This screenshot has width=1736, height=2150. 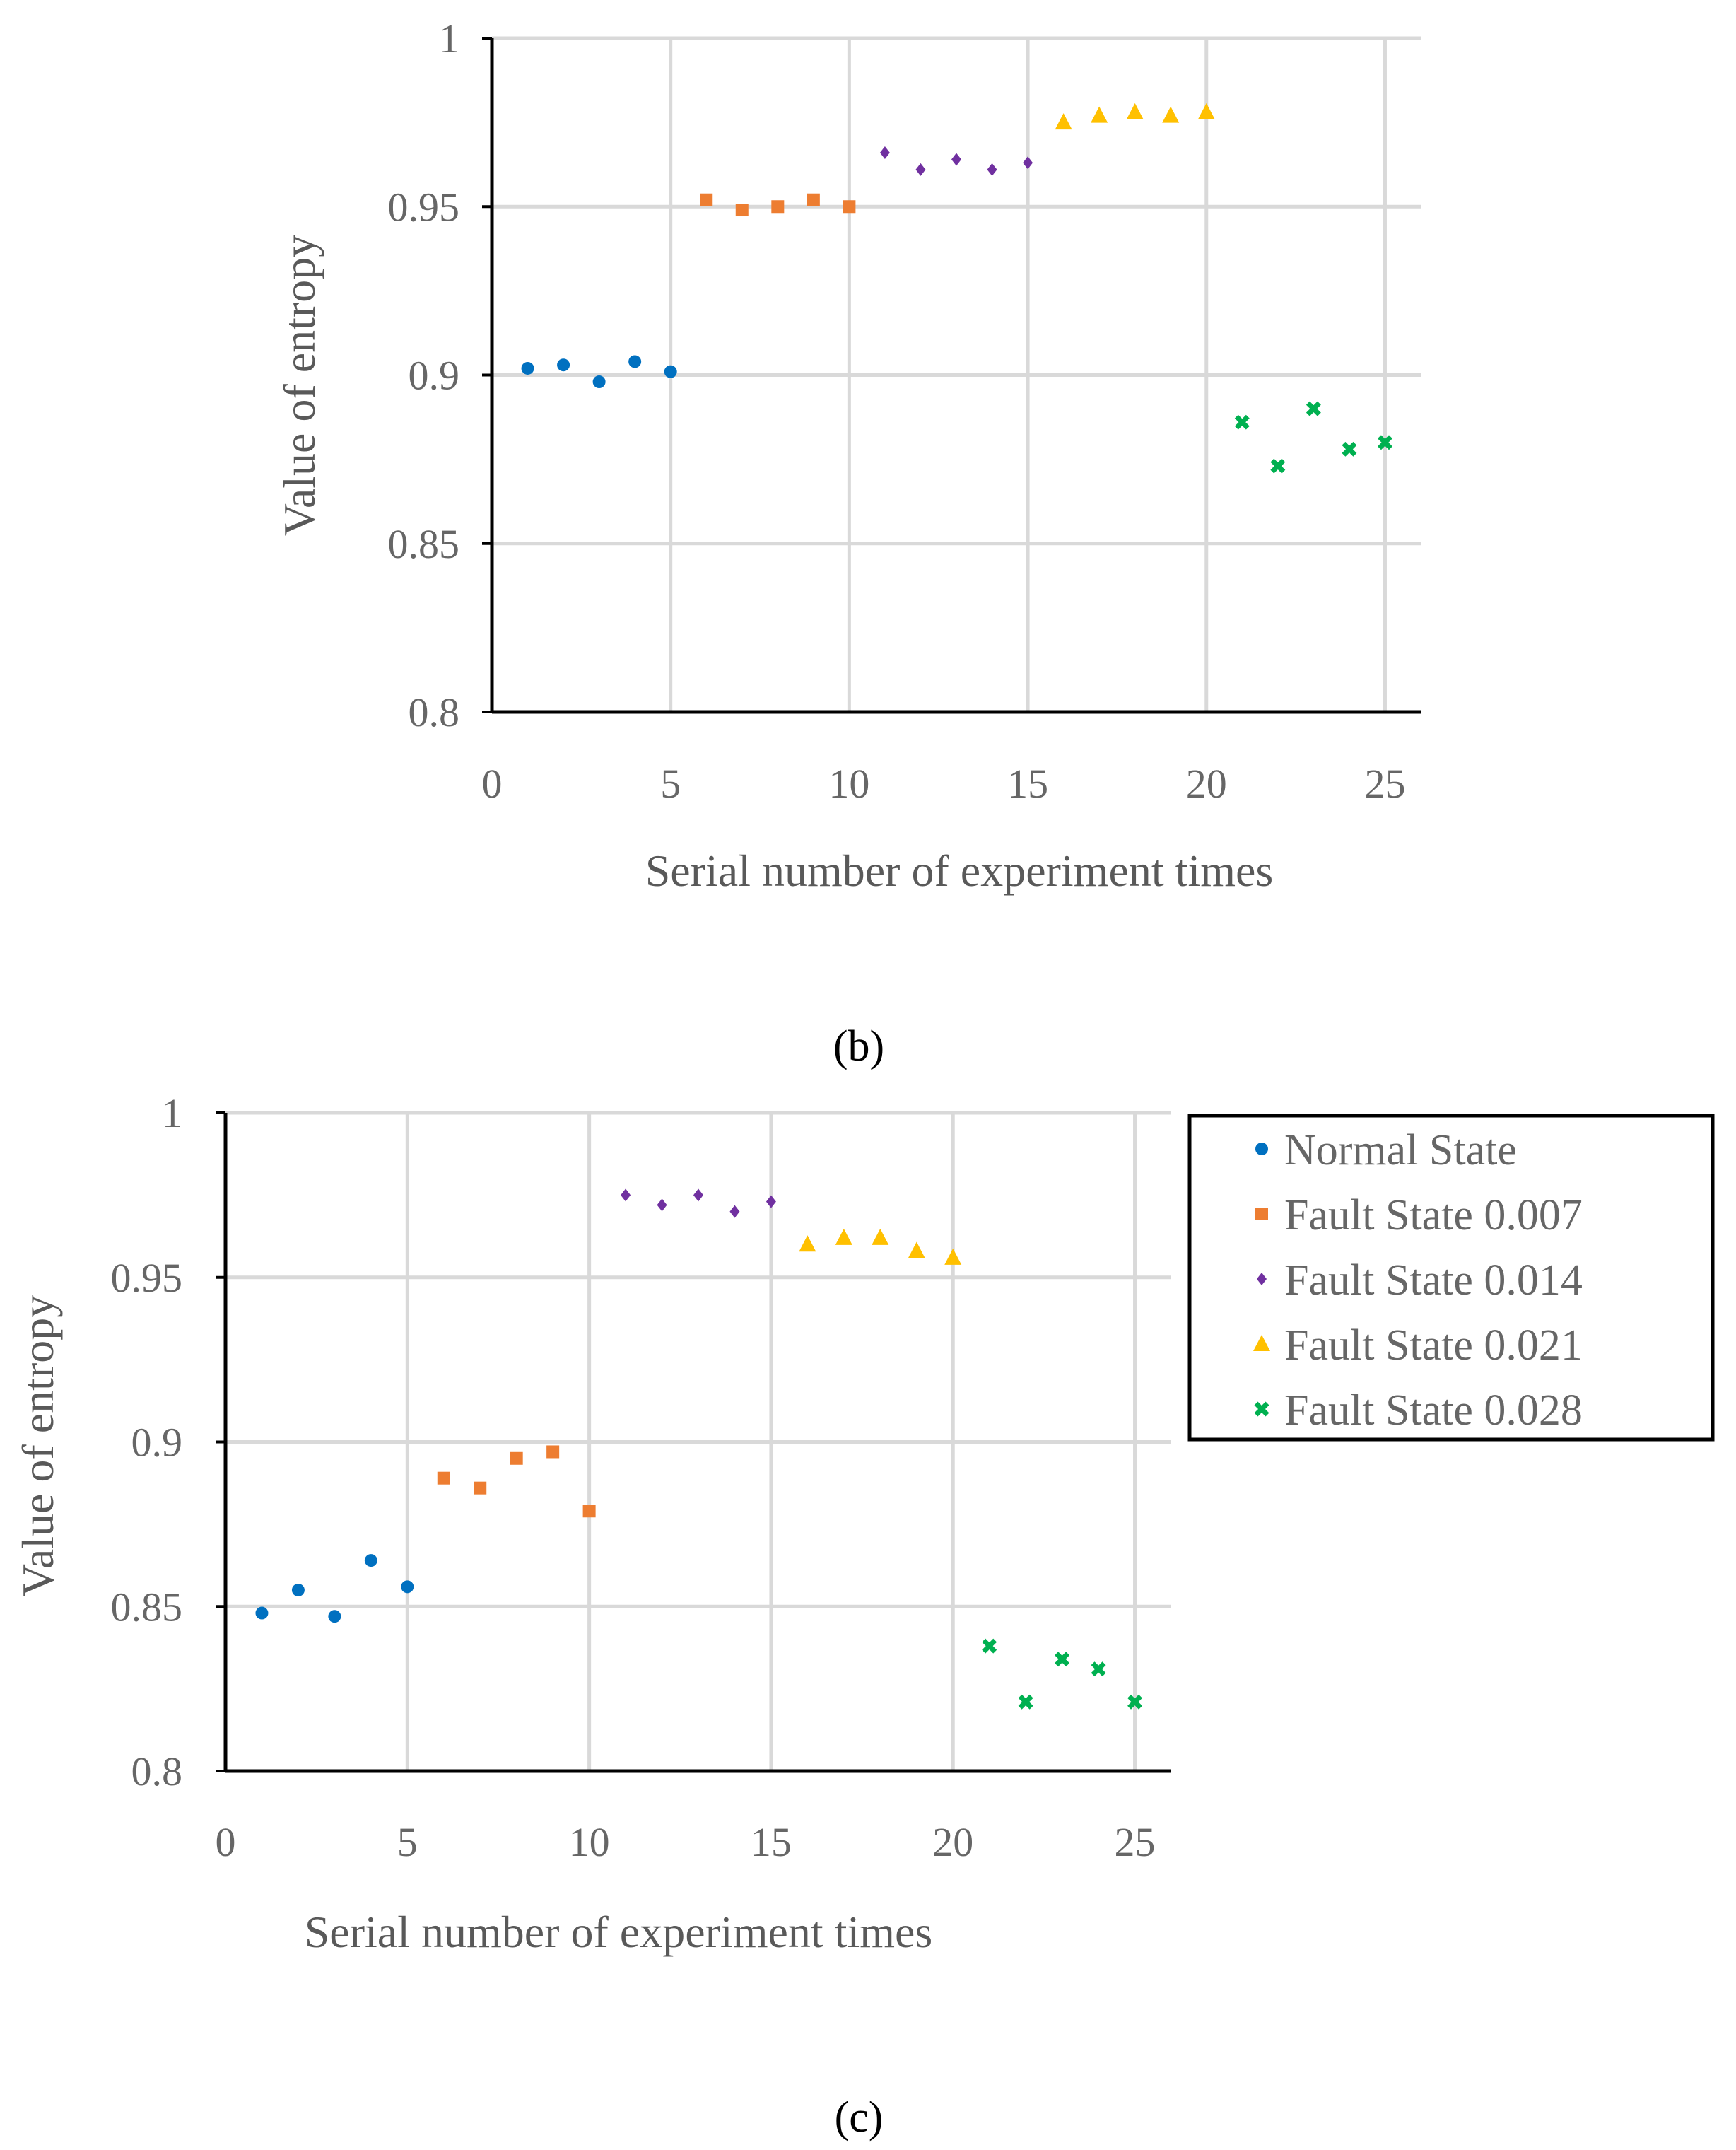 What do you see at coordinates (226, 1842) in the screenshot?
I see `chart-c-xtick-label: 0` at bounding box center [226, 1842].